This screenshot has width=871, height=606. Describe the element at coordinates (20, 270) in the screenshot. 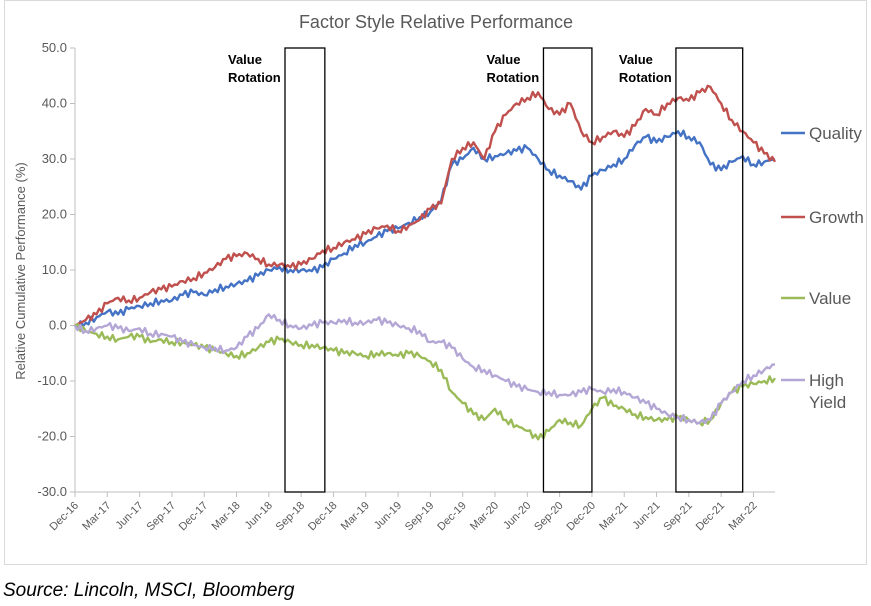

I see `y-axis-label: Relative Cumulative Performance (%)` at that location.